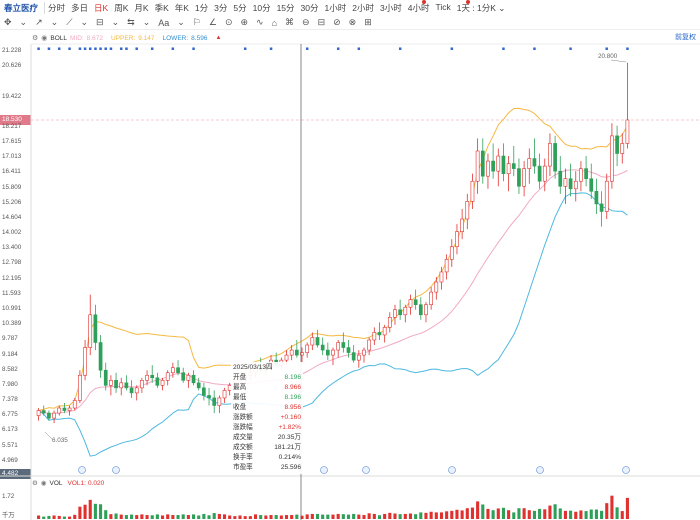 This screenshot has width=700, height=520. Describe the element at coordinates (352, 22) in the screenshot. I see `drawing-tool-icon: ⊗` at that location.